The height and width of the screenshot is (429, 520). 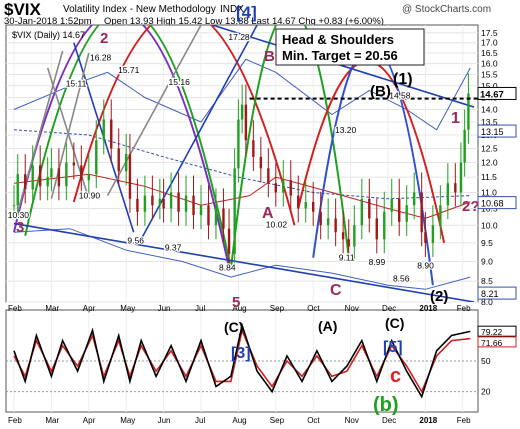 I want to click on x-tick-label-ind-0: Feb, so click(x=15, y=420).